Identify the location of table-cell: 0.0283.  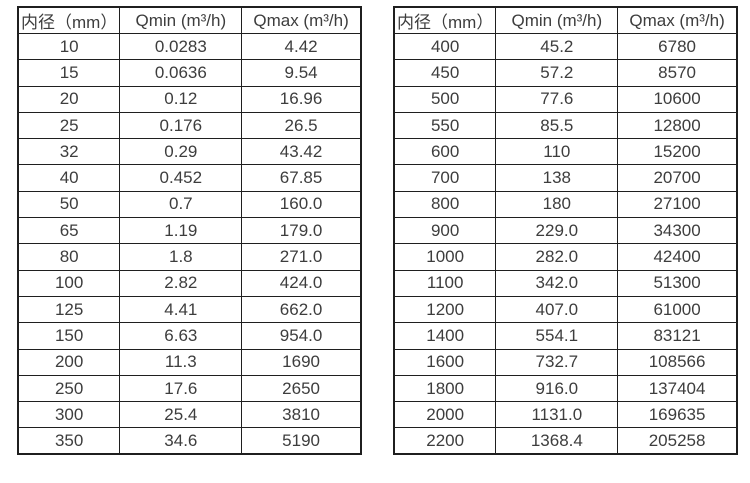
(181, 46).